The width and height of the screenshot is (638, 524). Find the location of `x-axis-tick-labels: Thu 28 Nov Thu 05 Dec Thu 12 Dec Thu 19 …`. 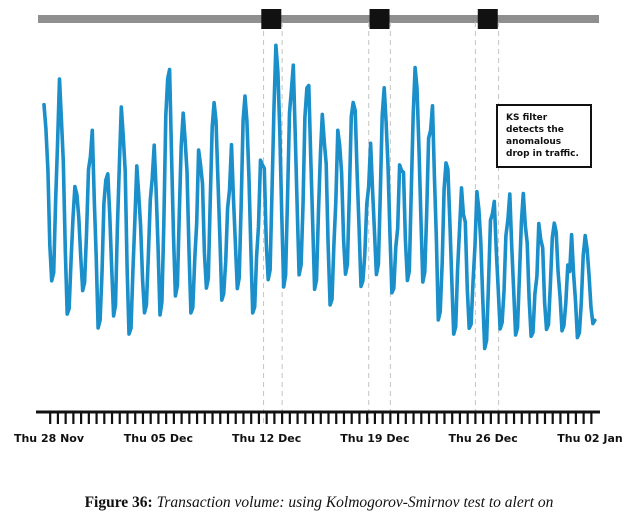

x-axis-tick-labels: Thu 28 Nov Thu 05 Dec Thu 12 Dec Thu 19 … is located at coordinates (318, 438).